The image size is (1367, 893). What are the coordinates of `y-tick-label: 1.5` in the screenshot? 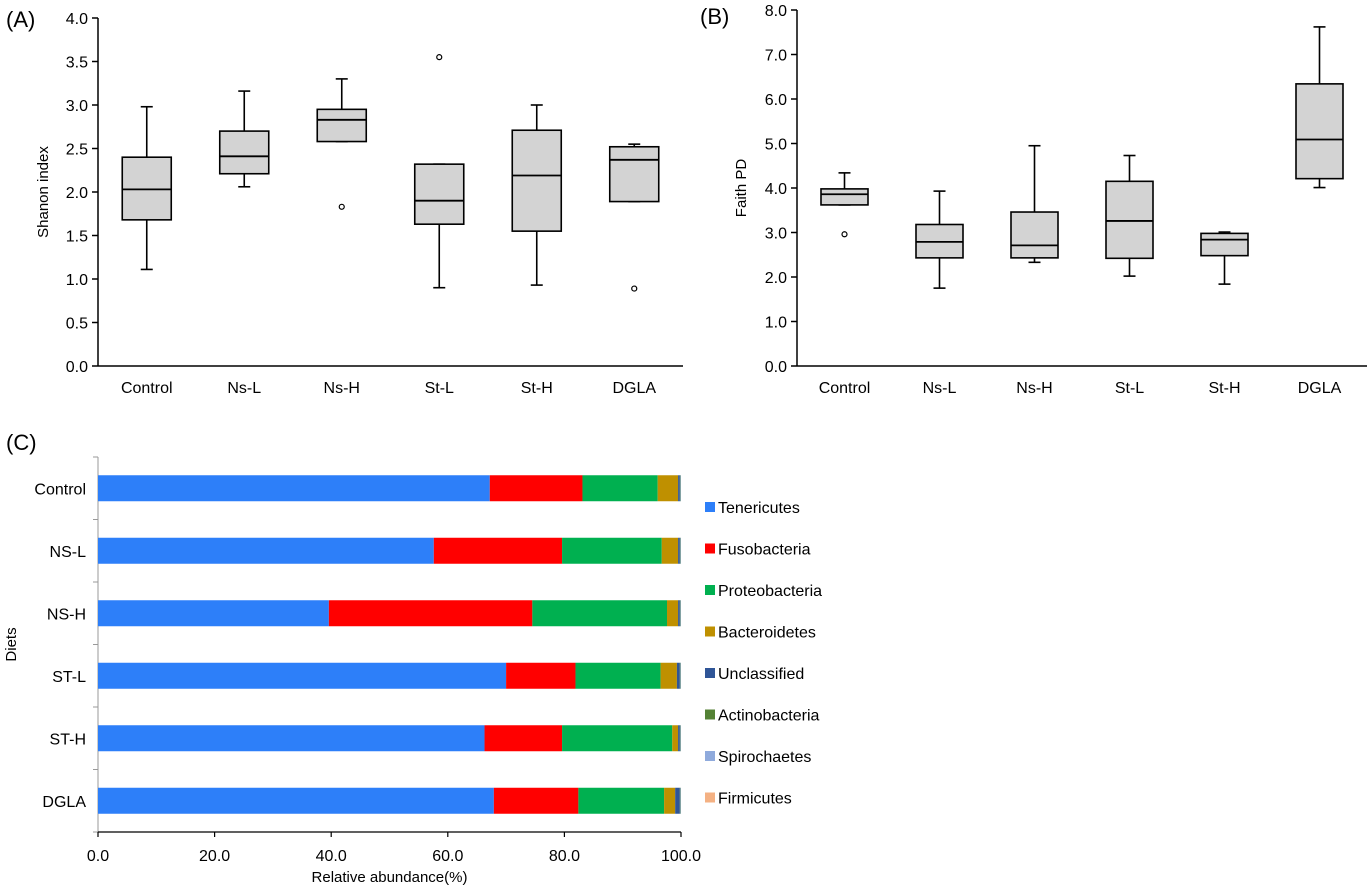 It's located at (77, 237).